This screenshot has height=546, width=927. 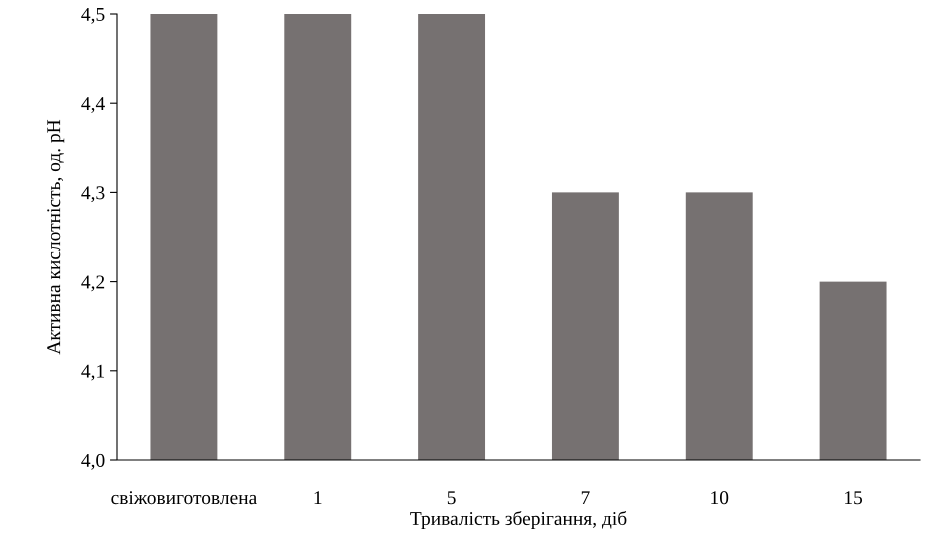 I want to click on y-tick-label: 4,3, so click(x=92, y=194).